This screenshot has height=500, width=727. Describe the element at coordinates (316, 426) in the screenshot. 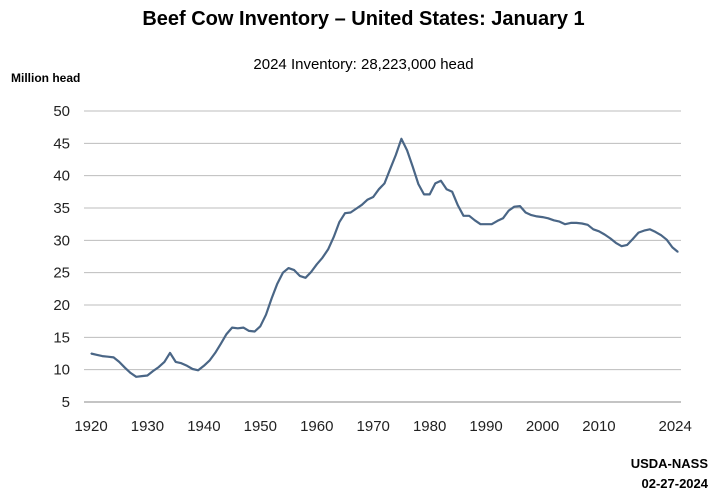

I see `x-tick-label: 1960` at that location.